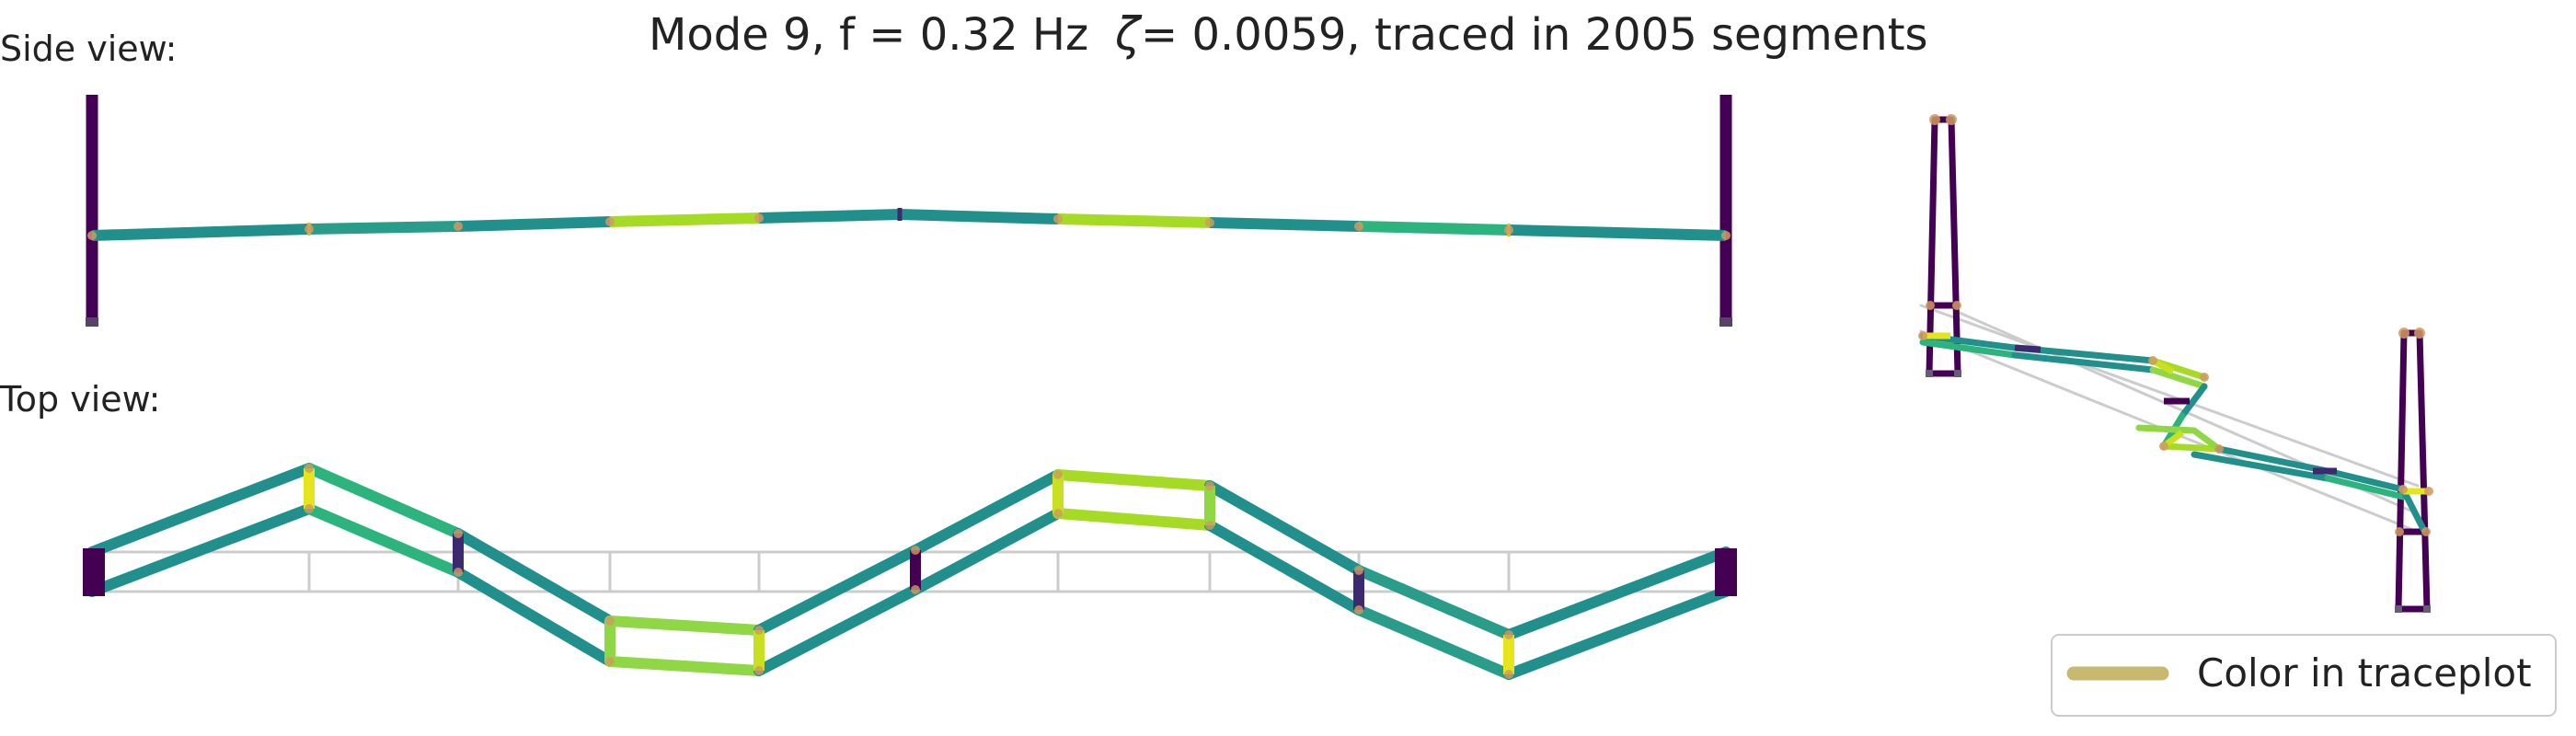  What do you see at coordinates (2413, 471) in the screenshot?
I see `iso-tower-right` at bounding box center [2413, 471].